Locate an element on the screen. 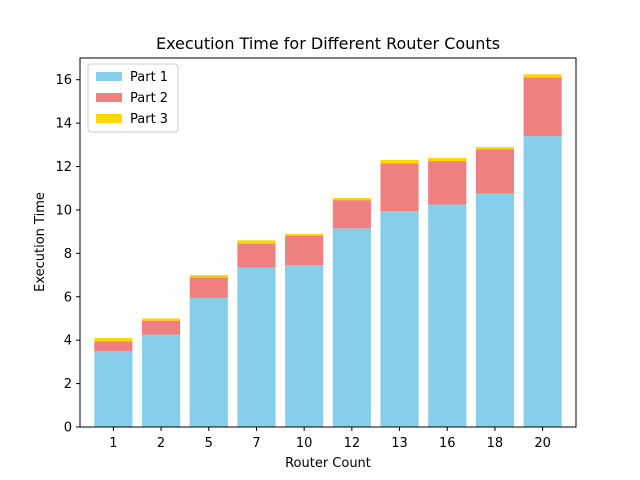  y-tick-label: 0 is located at coordinates (68, 428).